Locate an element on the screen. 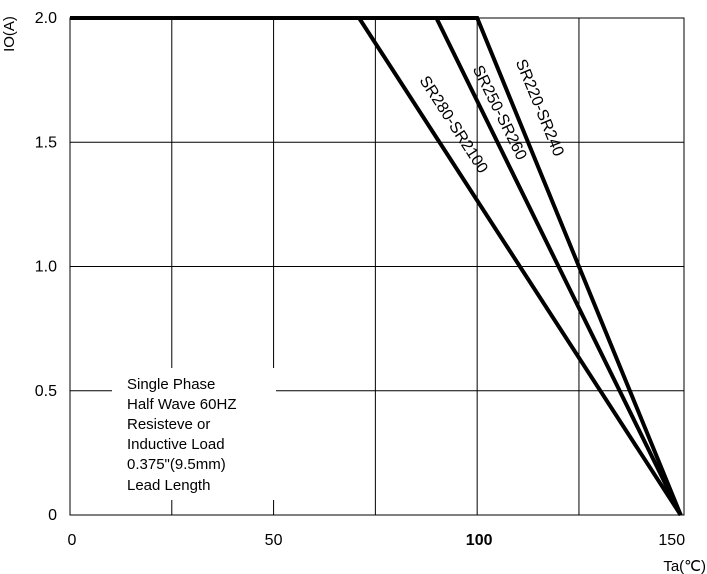 This screenshot has width=707, height=574. y-tick-label: 1.5 is located at coordinates (46, 142).